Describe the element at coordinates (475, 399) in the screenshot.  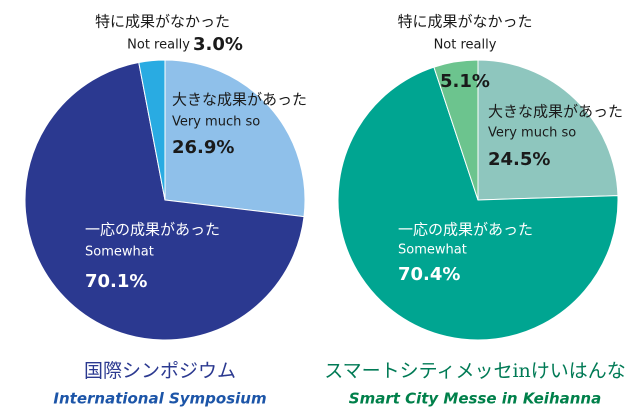
I see `chart-subtitle: Smart City Messe in Keihanna` at that location.